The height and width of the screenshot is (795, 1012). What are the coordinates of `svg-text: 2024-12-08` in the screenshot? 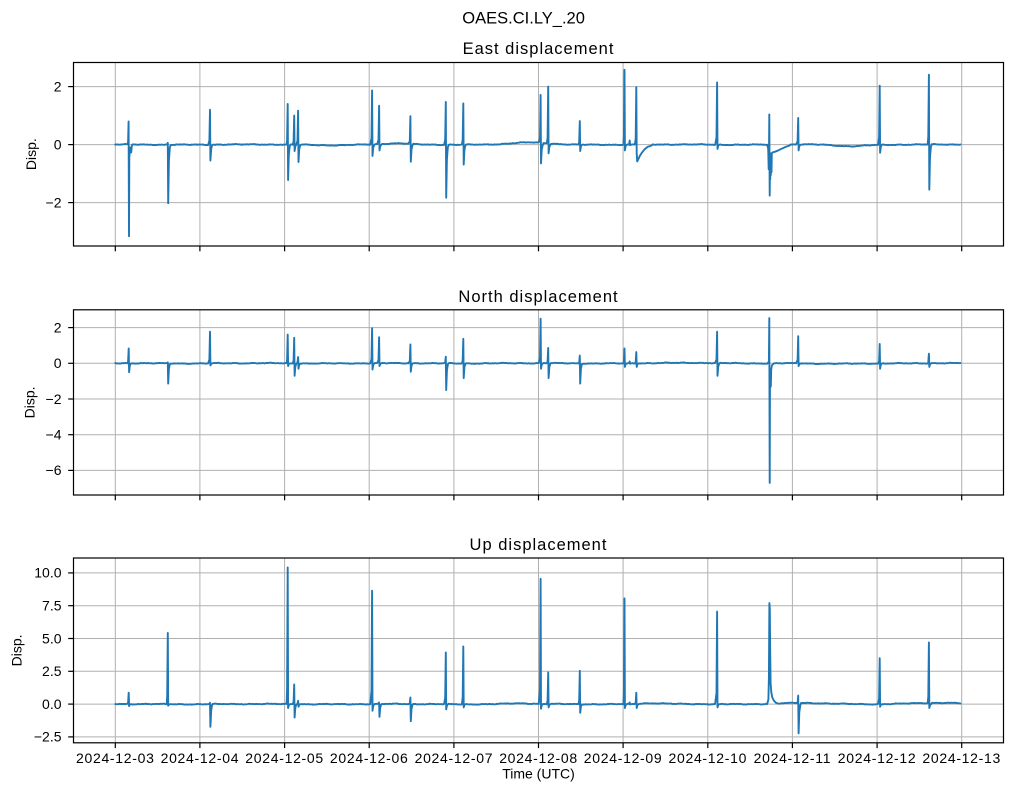 It's located at (538, 758).